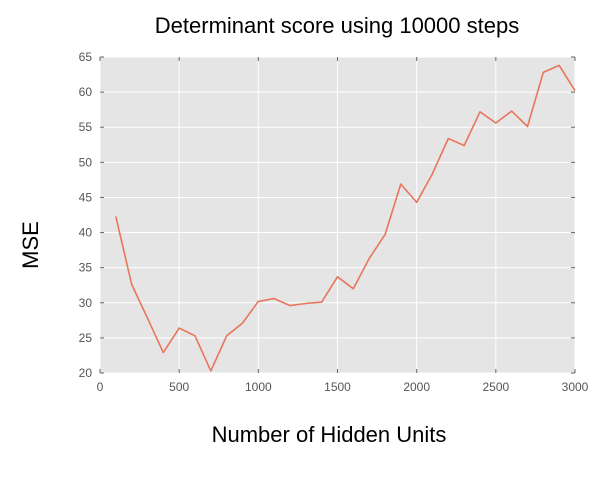 The image size is (608, 477). What do you see at coordinates (416, 387) in the screenshot?
I see `x-tick-label: 2000` at bounding box center [416, 387].